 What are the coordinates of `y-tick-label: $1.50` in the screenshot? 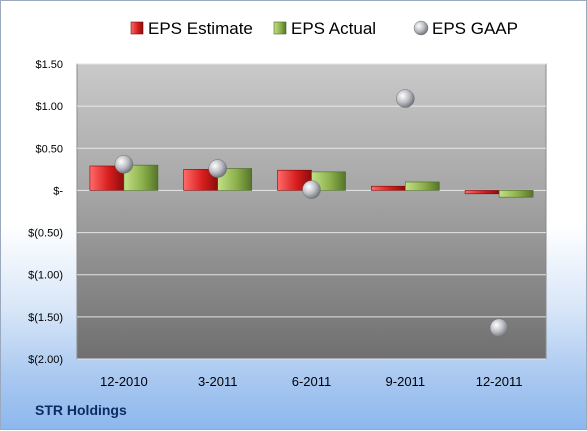 It's located at (49, 65).